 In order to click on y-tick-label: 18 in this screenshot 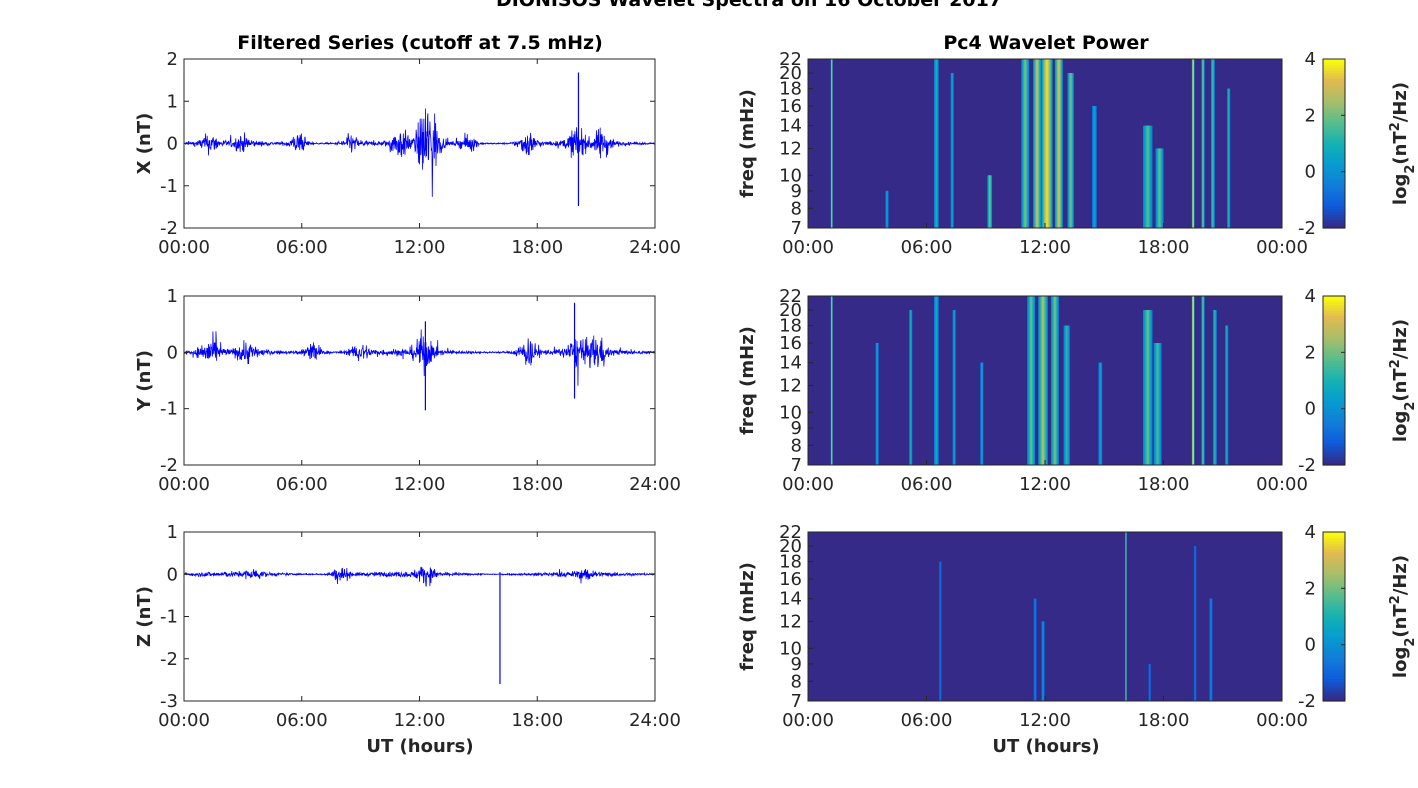, I will do `click(790, 326)`.